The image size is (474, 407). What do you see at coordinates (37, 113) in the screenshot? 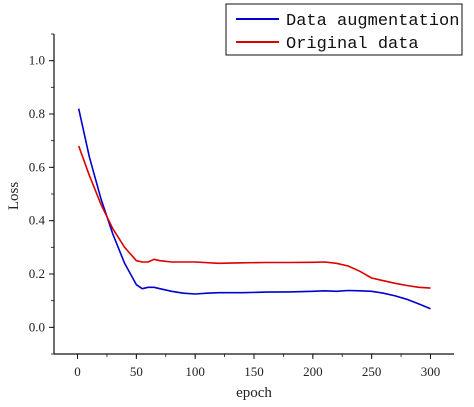
I see `y-tick-label: 0.8` at bounding box center [37, 113].